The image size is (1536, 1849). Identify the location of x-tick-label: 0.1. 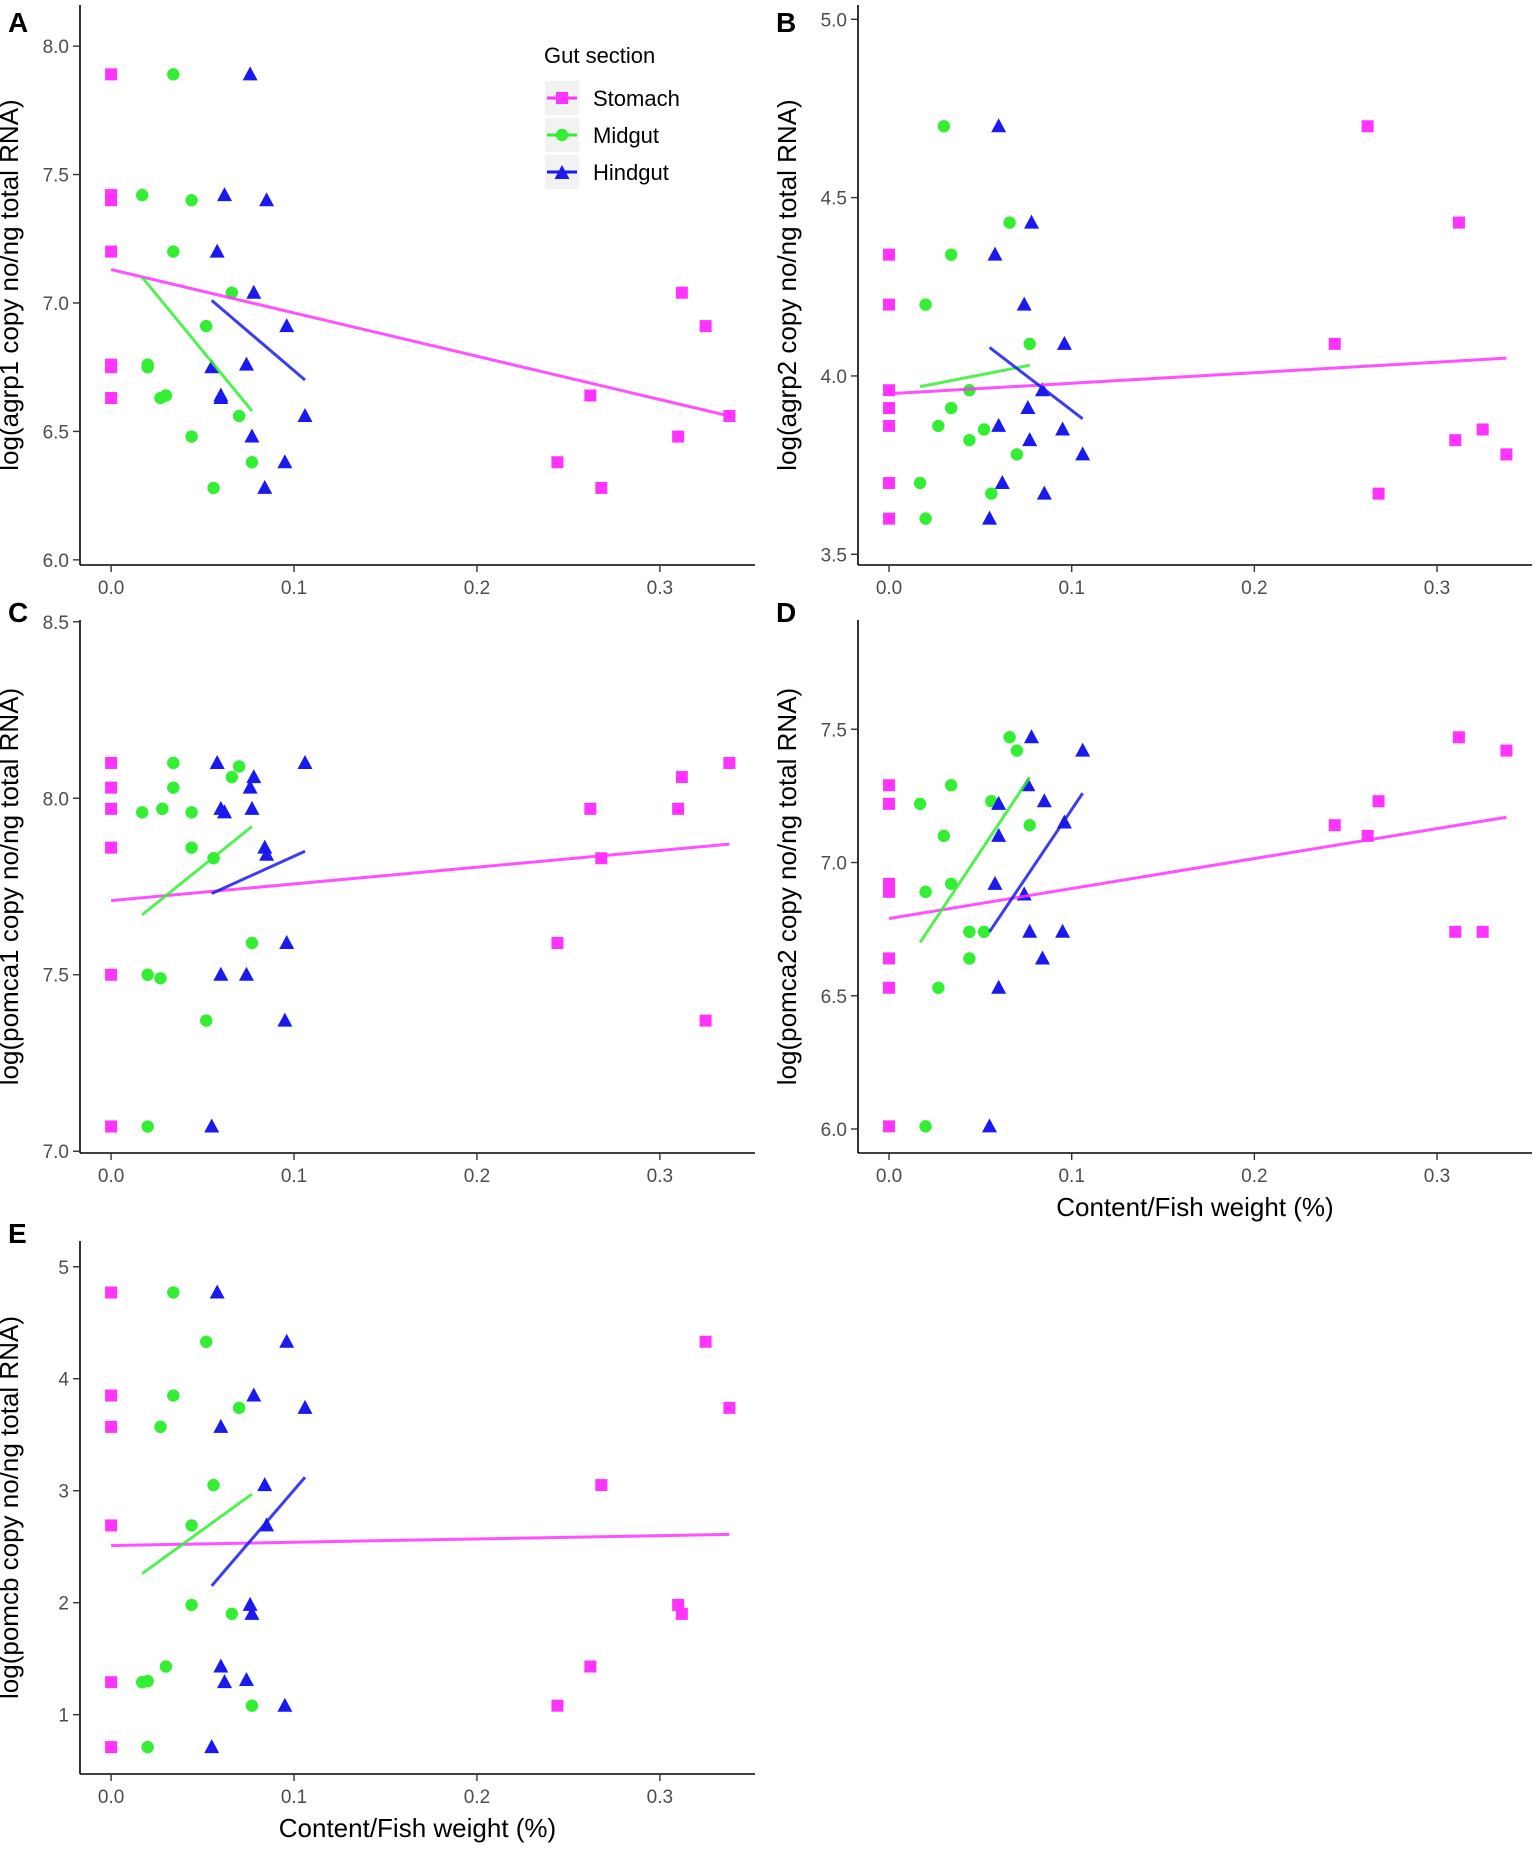
(294, 1797).